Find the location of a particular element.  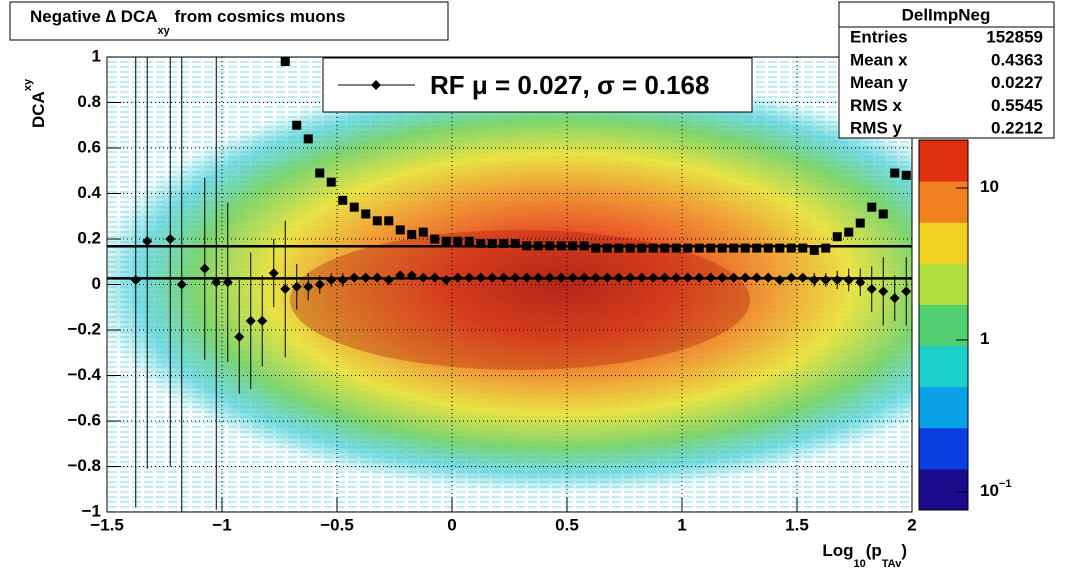

x-tick-label: −0.5 is located at coordinates (337, 524).